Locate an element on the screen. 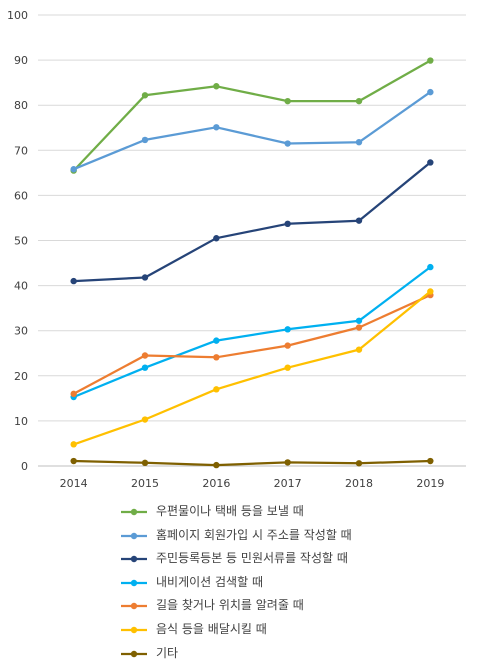 This screenshot has height=665, width=480. legend-item: 길을 찾거나 위치를 알려줄 때 is located at coordinates (290, 606).